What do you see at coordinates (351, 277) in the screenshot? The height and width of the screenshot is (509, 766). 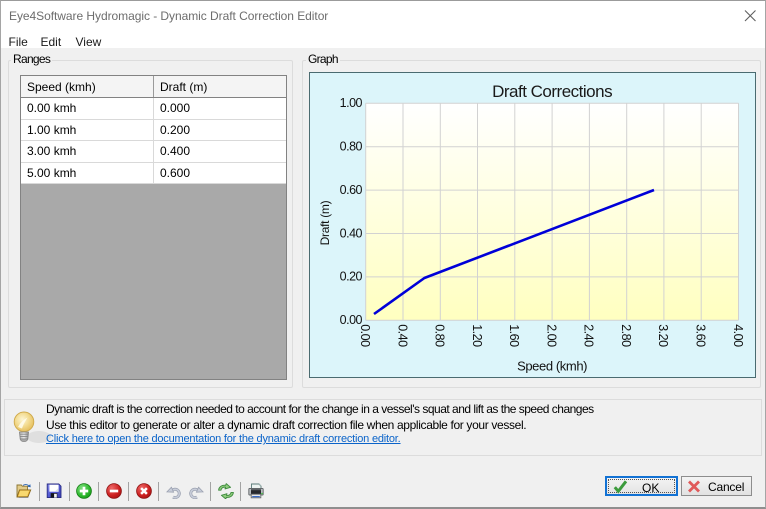 I see `svg-text: 0.20` at bounding box center [351, 277].